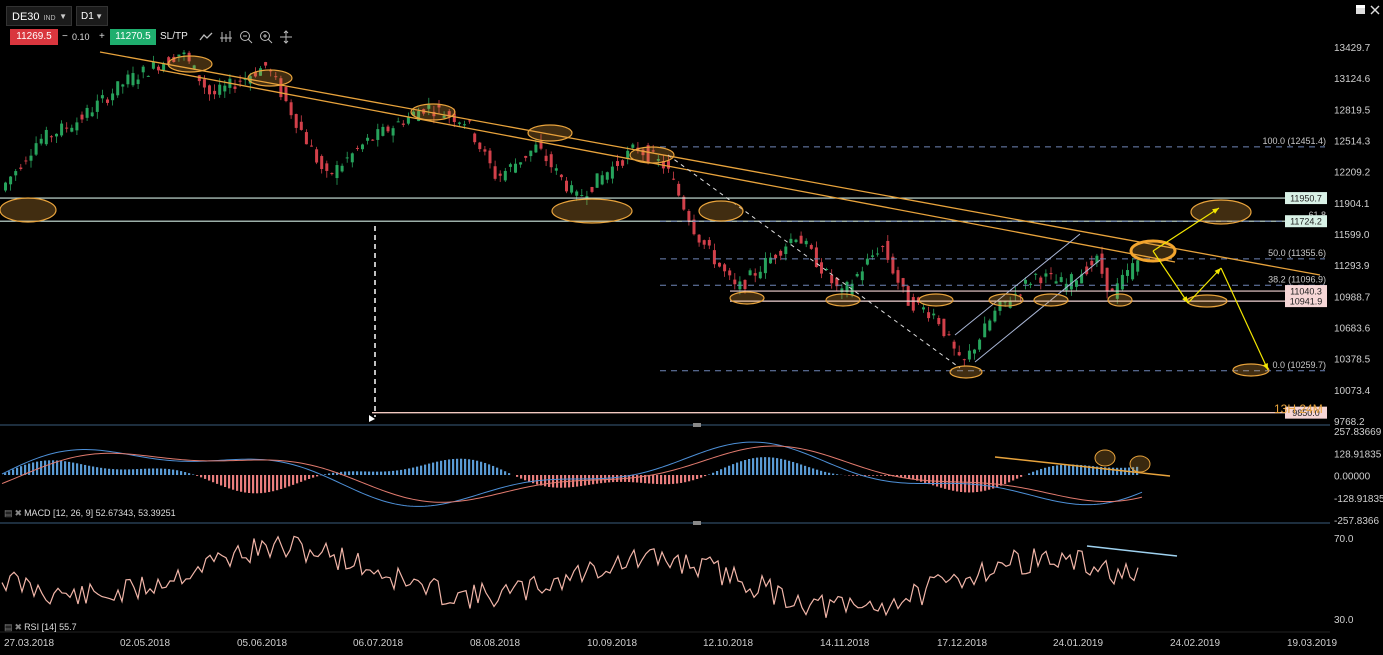  Describe the element at coordinates (102, 36) in the screenshot. I see `lot-increase-button: +` at that location.